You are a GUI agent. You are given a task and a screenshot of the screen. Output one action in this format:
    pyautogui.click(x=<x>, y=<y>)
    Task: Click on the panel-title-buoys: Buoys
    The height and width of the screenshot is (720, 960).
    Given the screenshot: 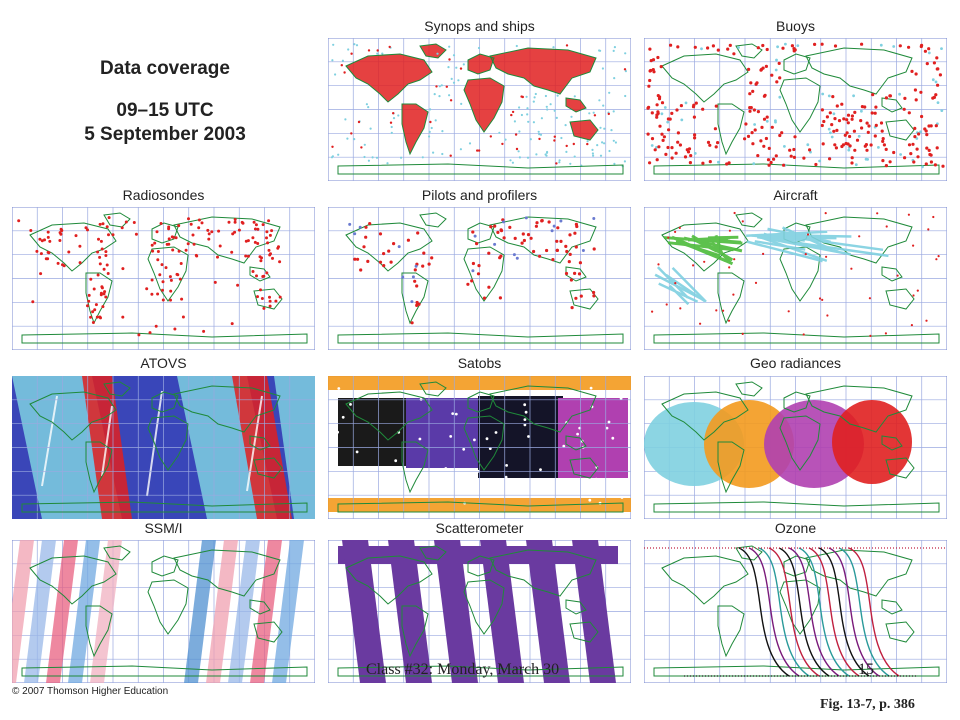 What is the action you would take?
    pyautogui.click(x=795, y=26)
    